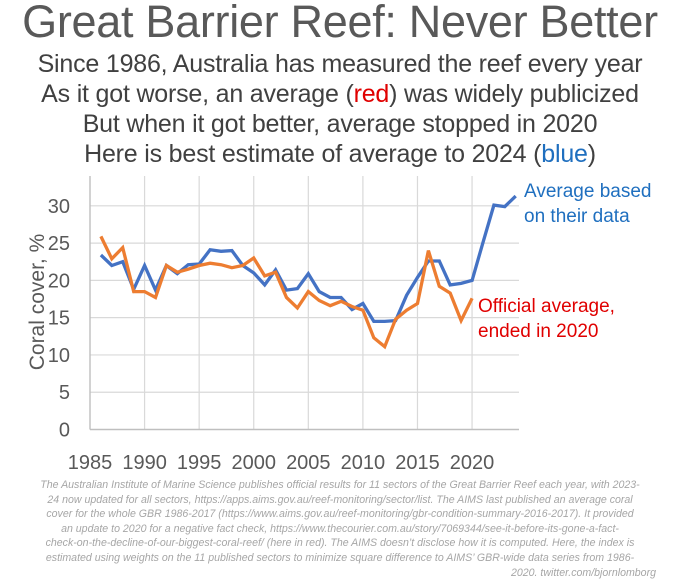 This screenshot has height=588, width=680. I want to click on subtitle-text: As it got worse, an average (, so click(197, 94).